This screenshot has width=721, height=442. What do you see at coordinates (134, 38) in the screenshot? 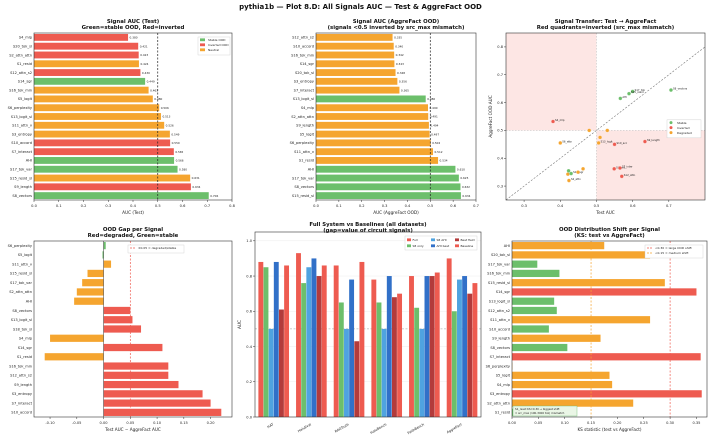
I see `data-label: 0.380` at bounding box center [134, 38].